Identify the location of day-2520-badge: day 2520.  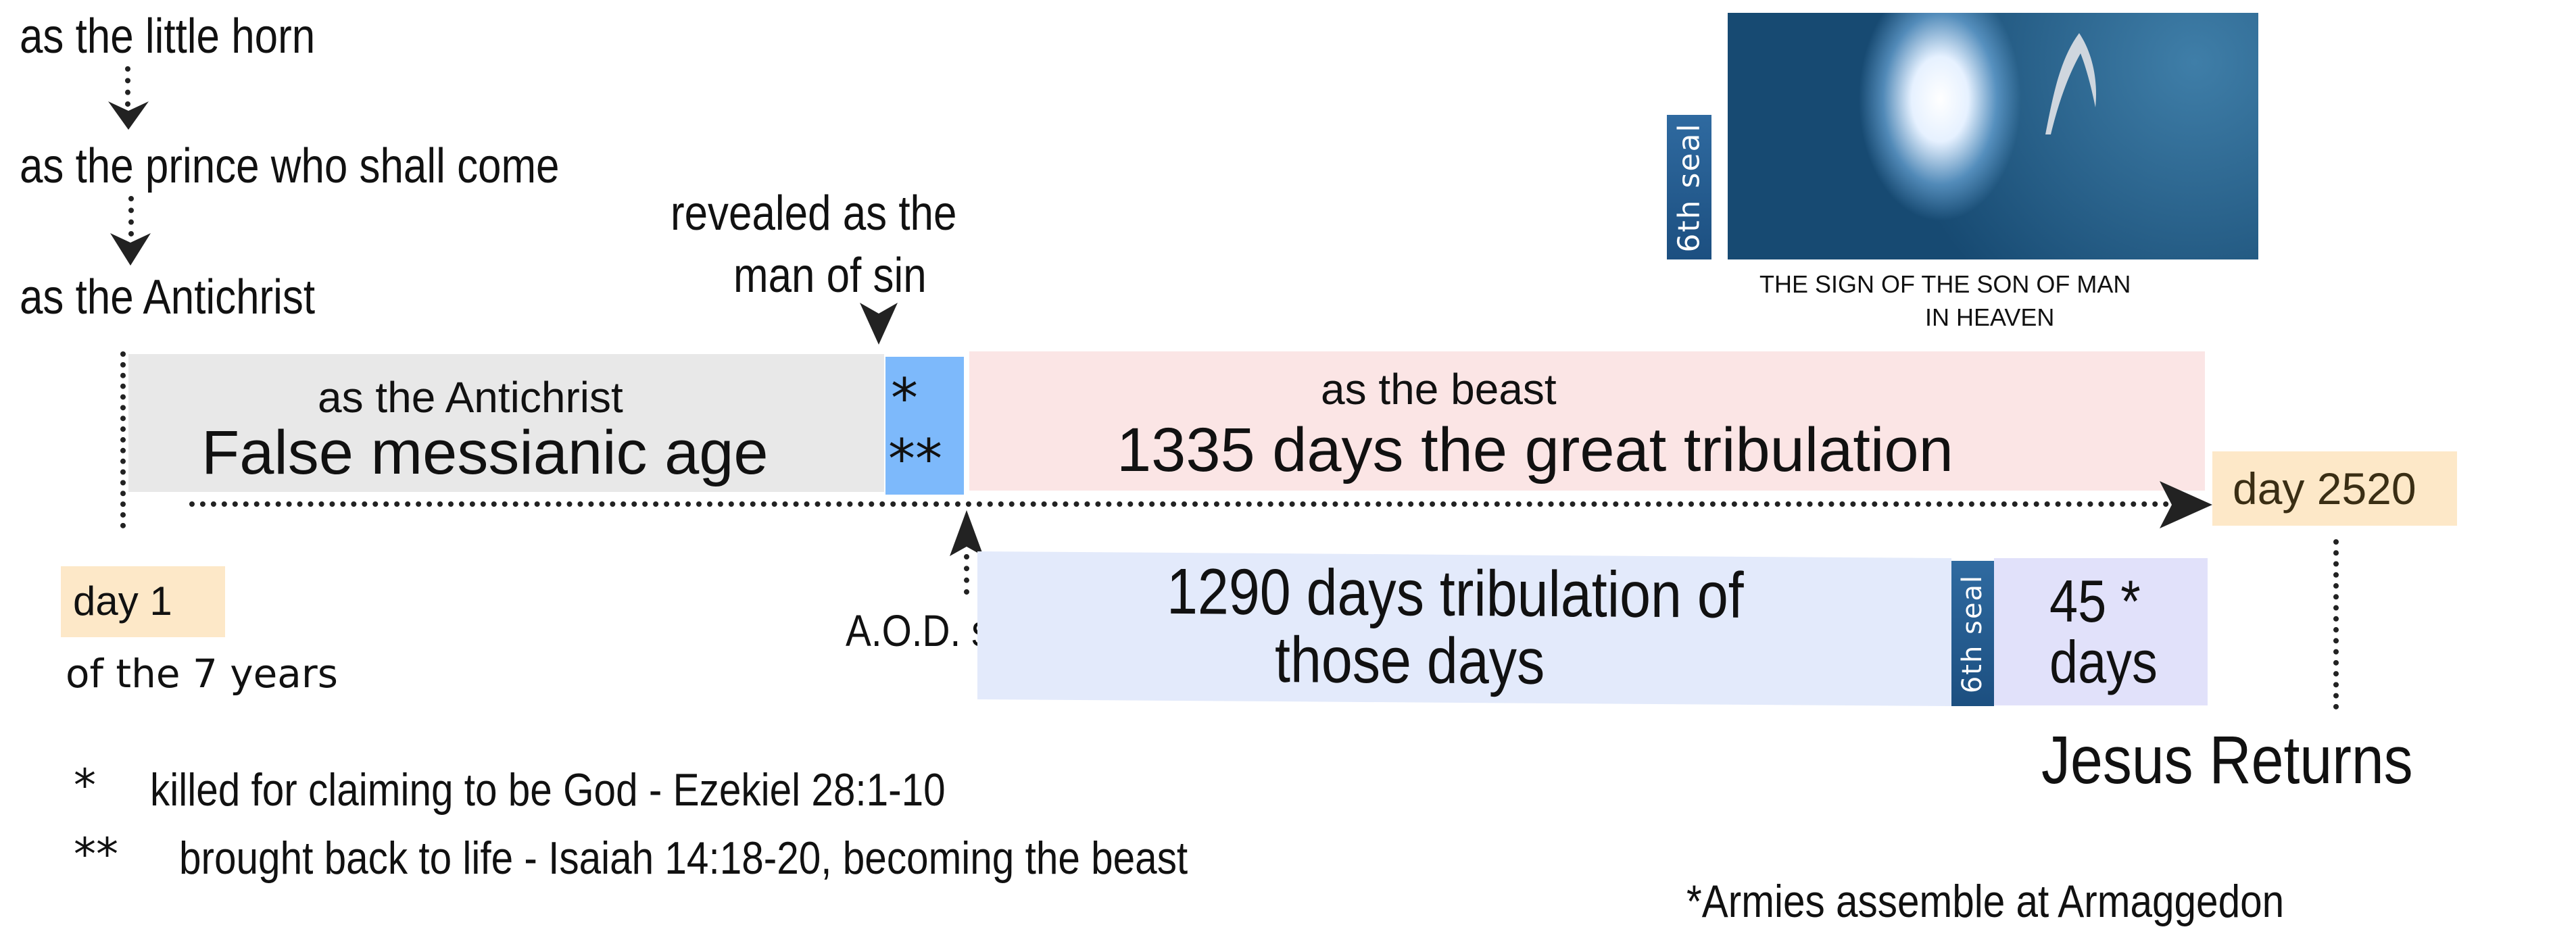
(2334, 488).